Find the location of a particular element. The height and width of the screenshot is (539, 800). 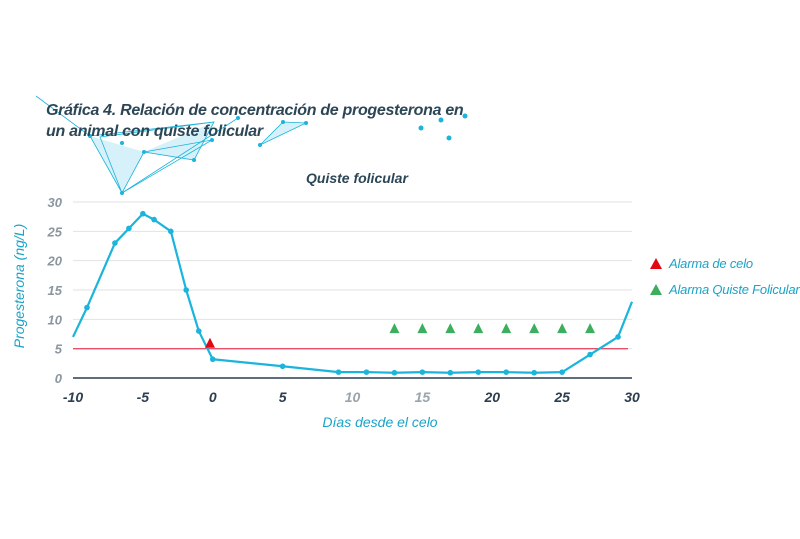

legend-label-alarma-celo: Alarma de celo is located at coordinates (711, 263).